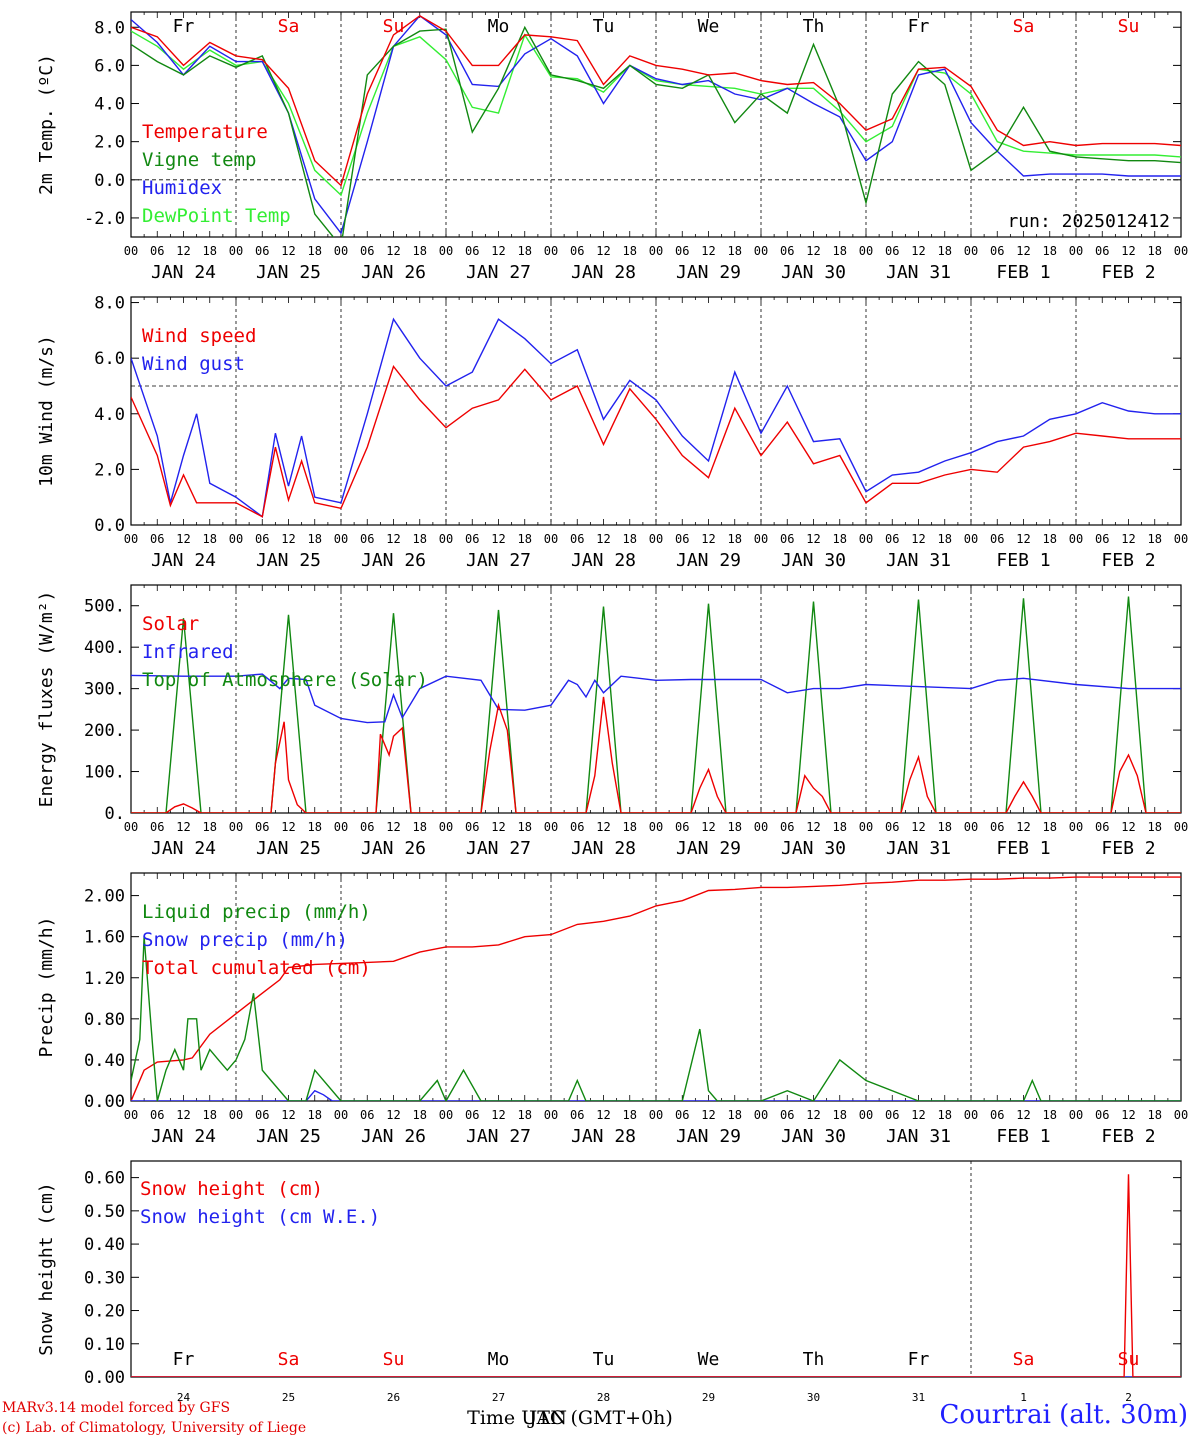  Describe the element at coordinates (547, 1418) in the screenshot. I see `month-label: JAN` at that location.